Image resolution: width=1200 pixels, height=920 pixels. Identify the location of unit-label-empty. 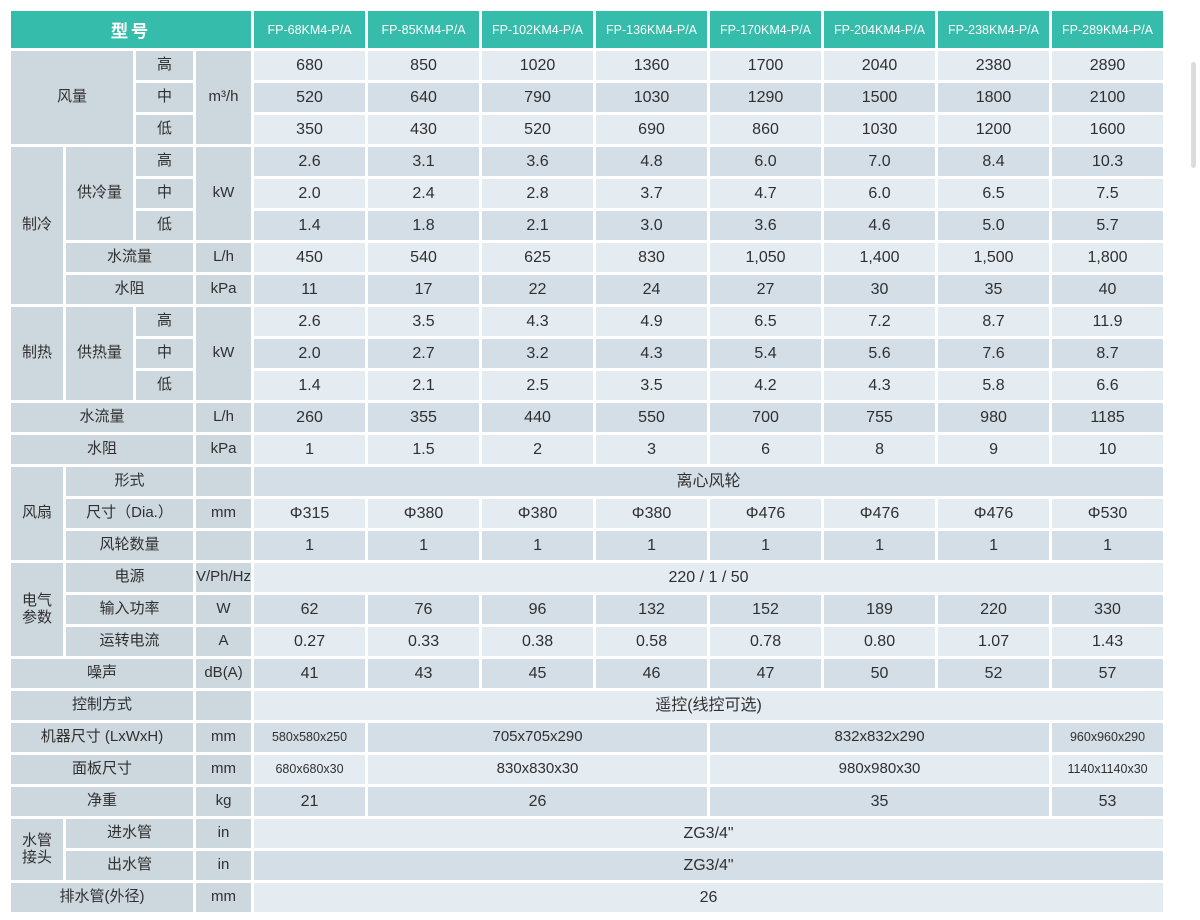
(223, 481).